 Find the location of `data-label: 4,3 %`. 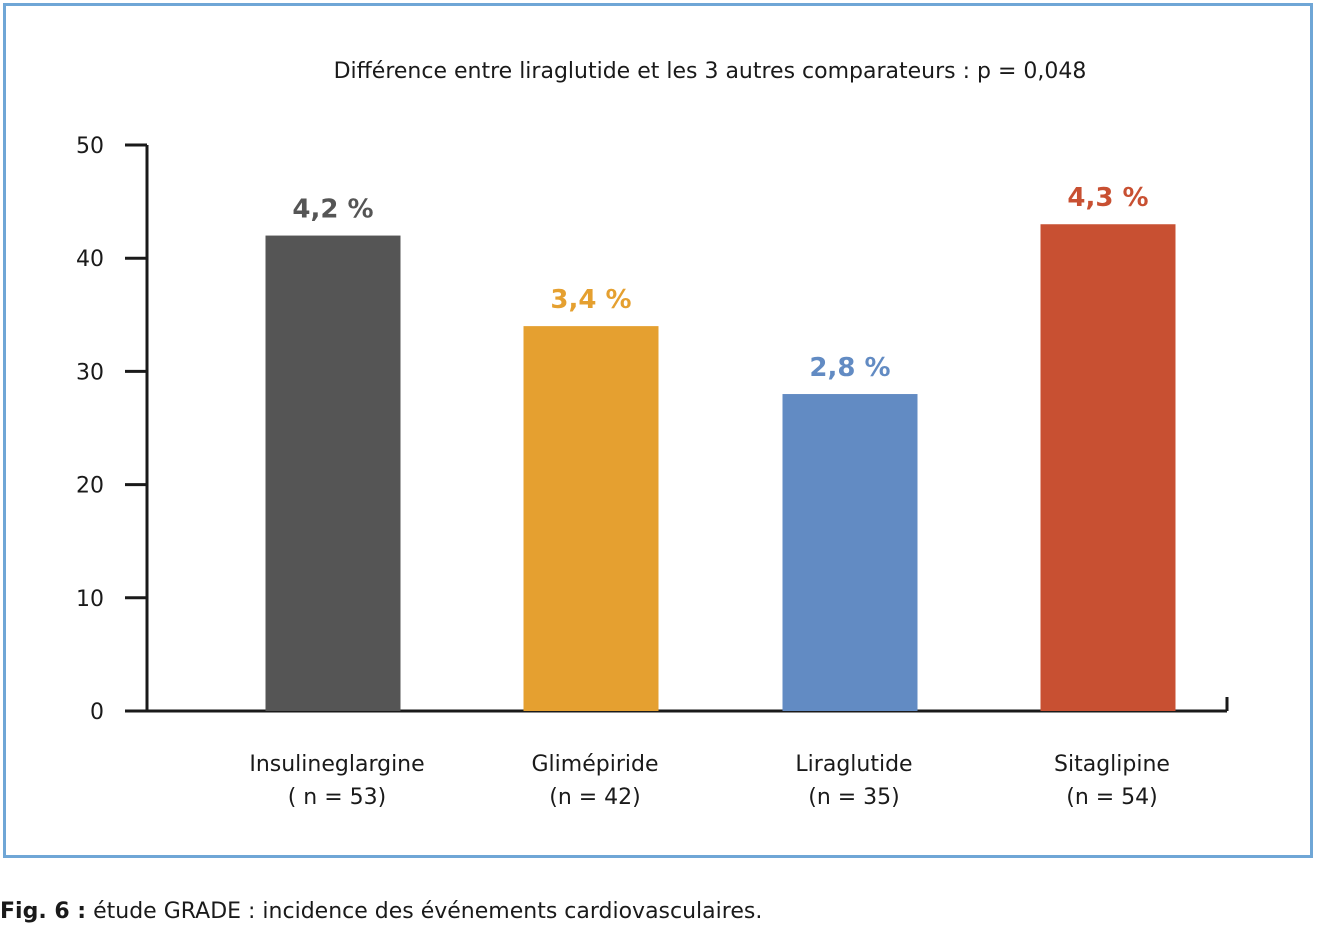

data-label: 4,3 % is located at coordinates (1107, 198).